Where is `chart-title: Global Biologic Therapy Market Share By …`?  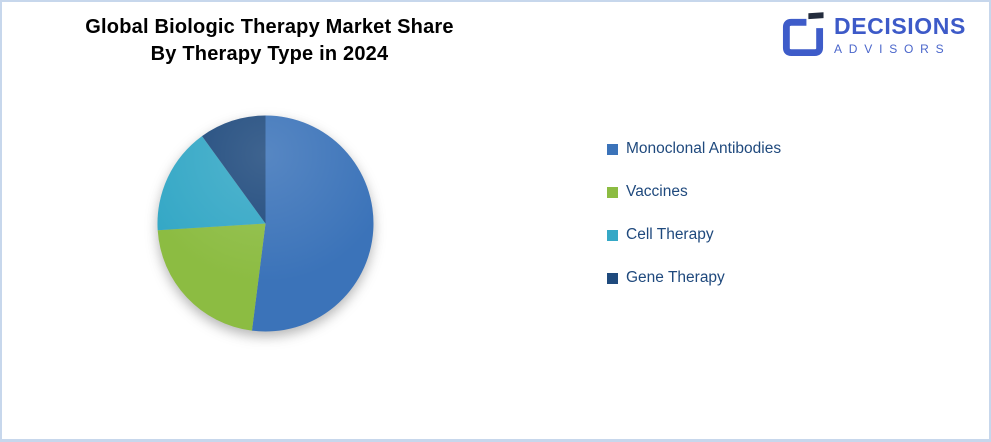
chart-title: Global Biologic Therapy Market Share By … is located at coordinates (269, 41).